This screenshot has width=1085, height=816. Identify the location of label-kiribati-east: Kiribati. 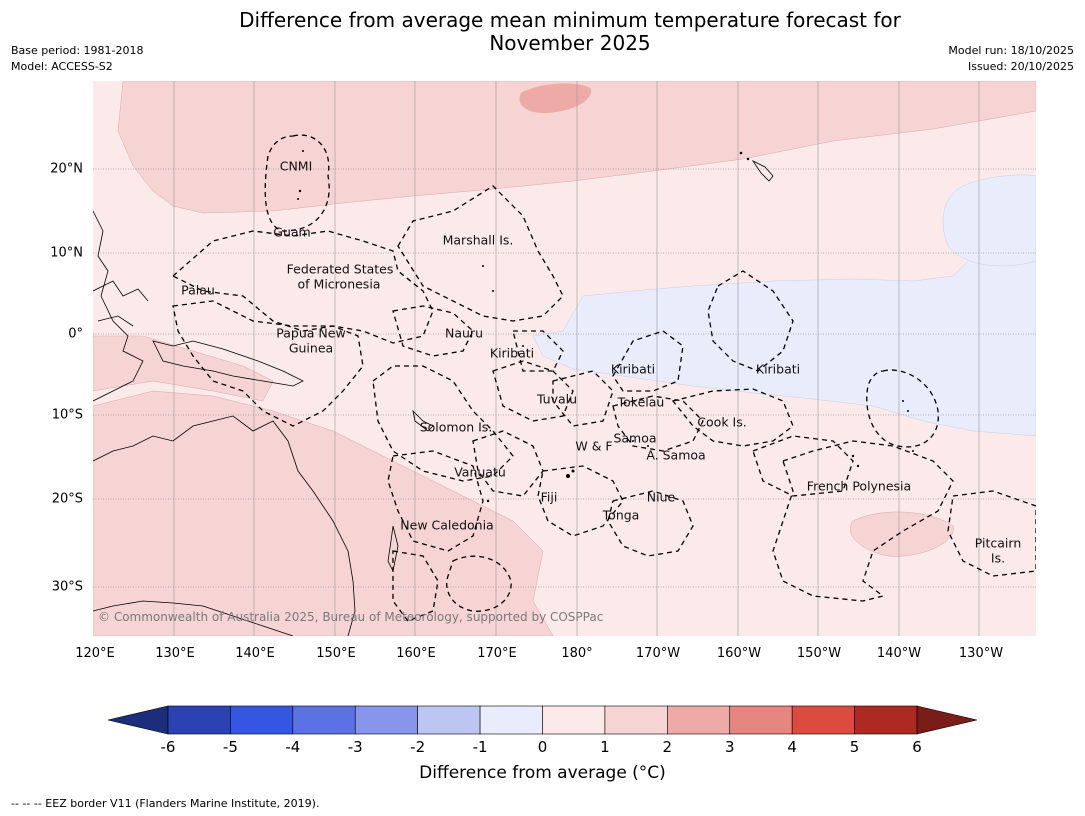
(778, 369).